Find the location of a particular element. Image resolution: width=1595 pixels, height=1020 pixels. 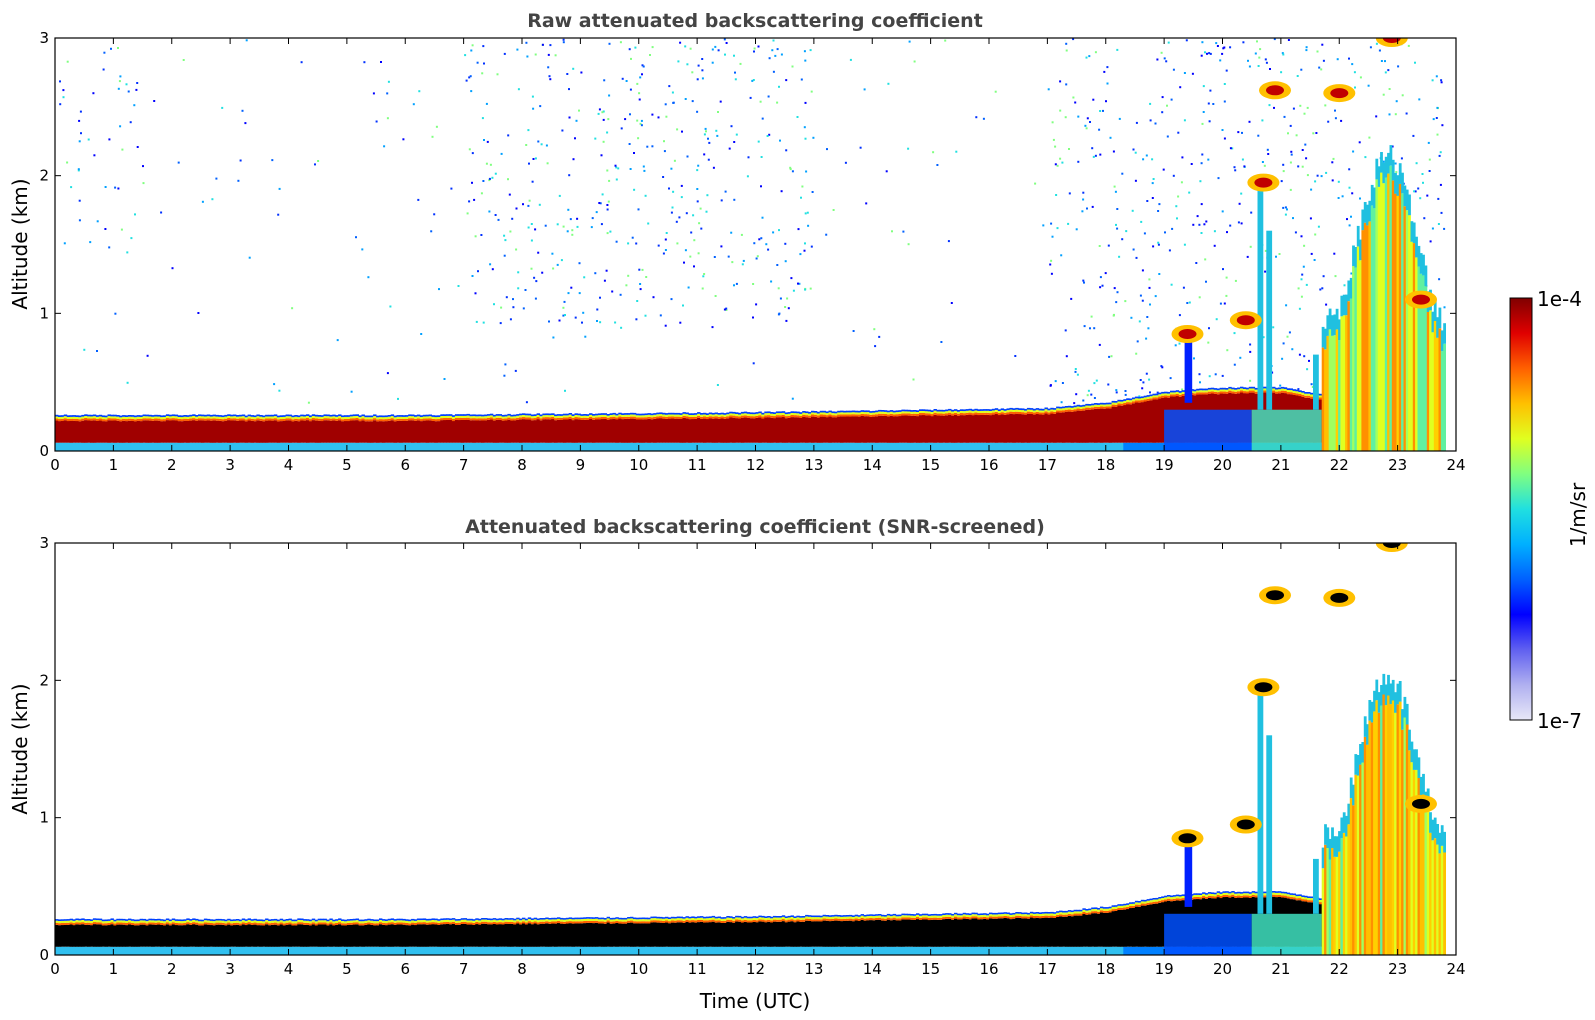

x-tick-label: 2 is located at coordinates (172, 465).